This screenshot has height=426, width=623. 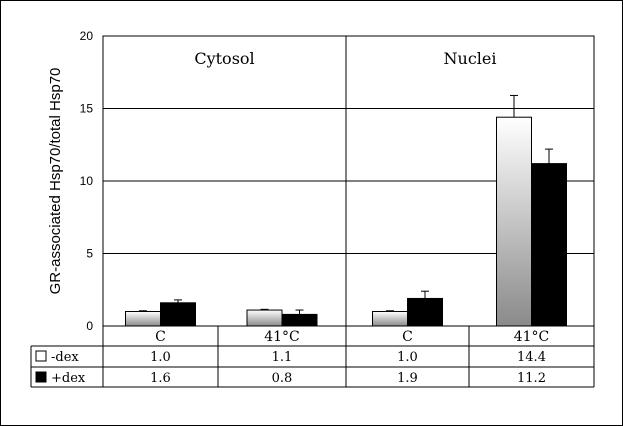 I want to click on legend-label: -dex, so click(x=65, y=357).